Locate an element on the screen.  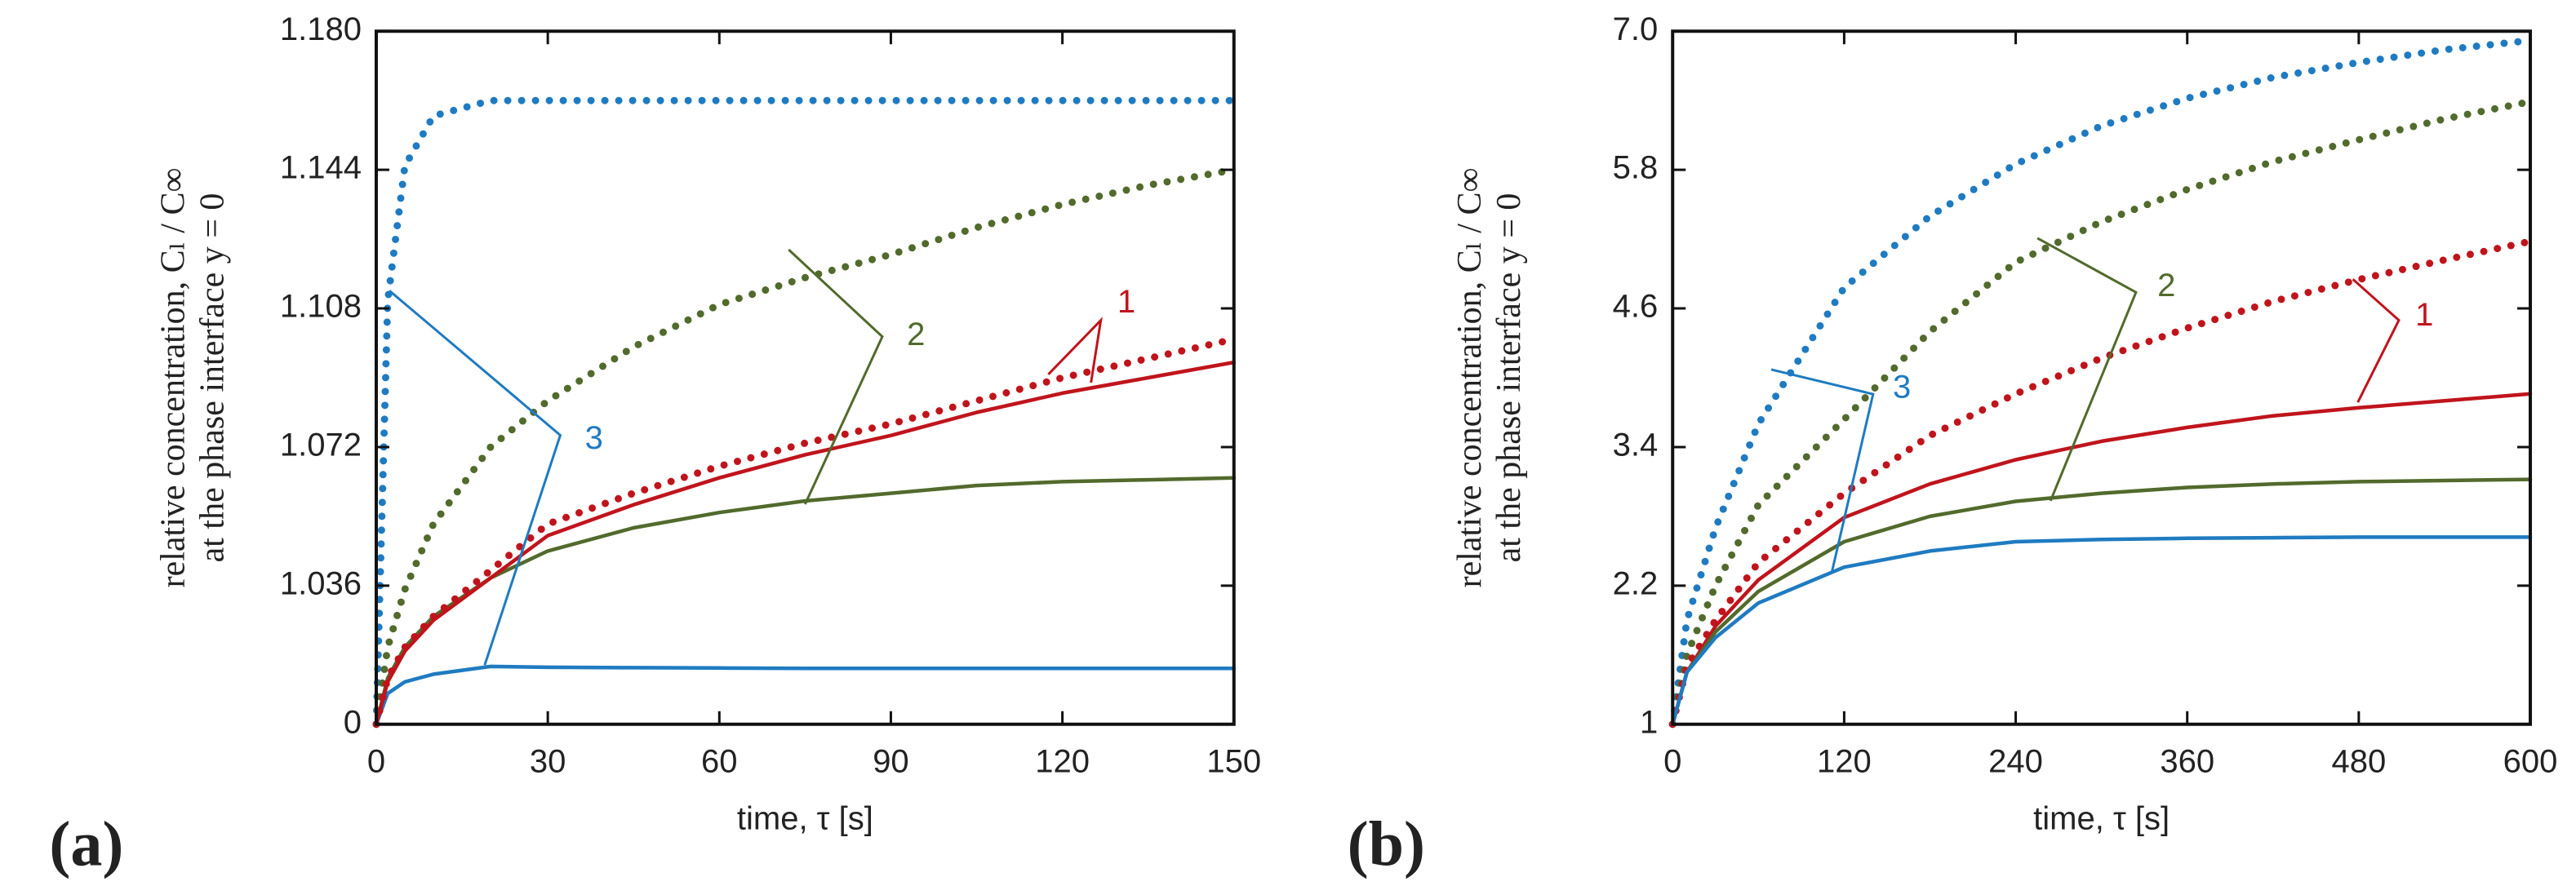
y-tick-label: 1.180 is located at coordinates (321, 29).